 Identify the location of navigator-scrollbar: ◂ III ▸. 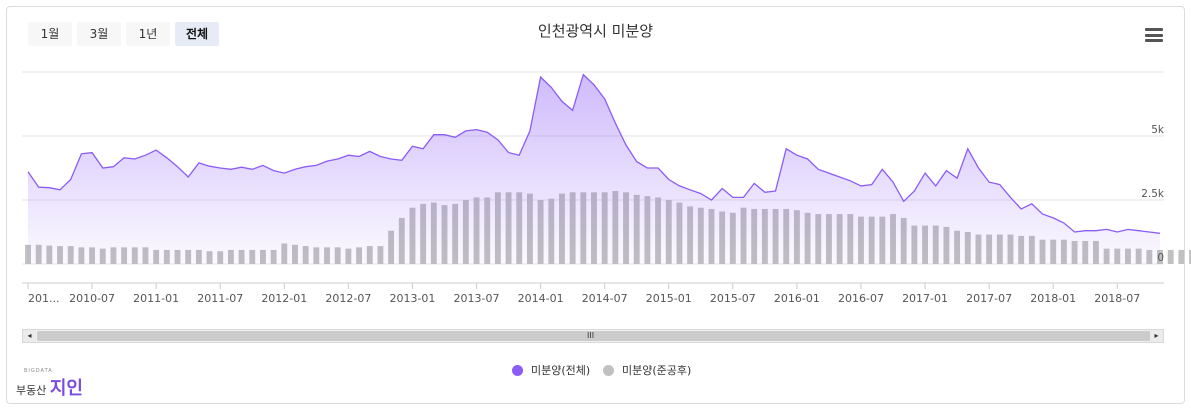
(593, 336).